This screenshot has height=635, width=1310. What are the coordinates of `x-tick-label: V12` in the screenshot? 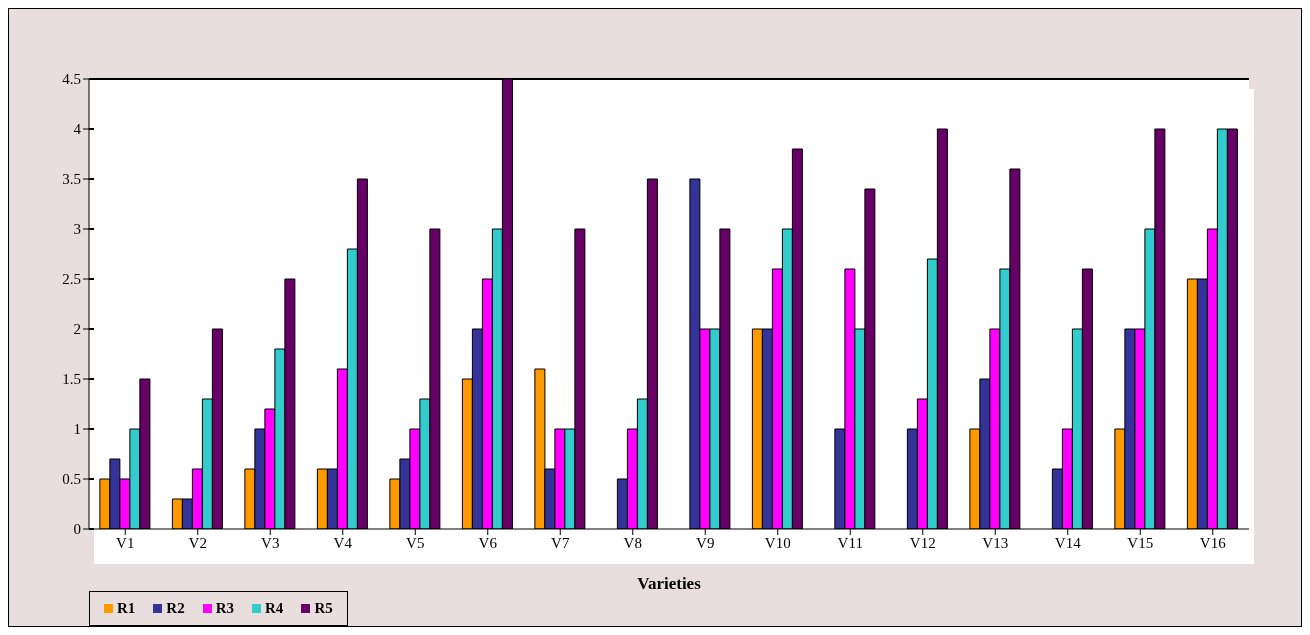 It's located at (922, 542).